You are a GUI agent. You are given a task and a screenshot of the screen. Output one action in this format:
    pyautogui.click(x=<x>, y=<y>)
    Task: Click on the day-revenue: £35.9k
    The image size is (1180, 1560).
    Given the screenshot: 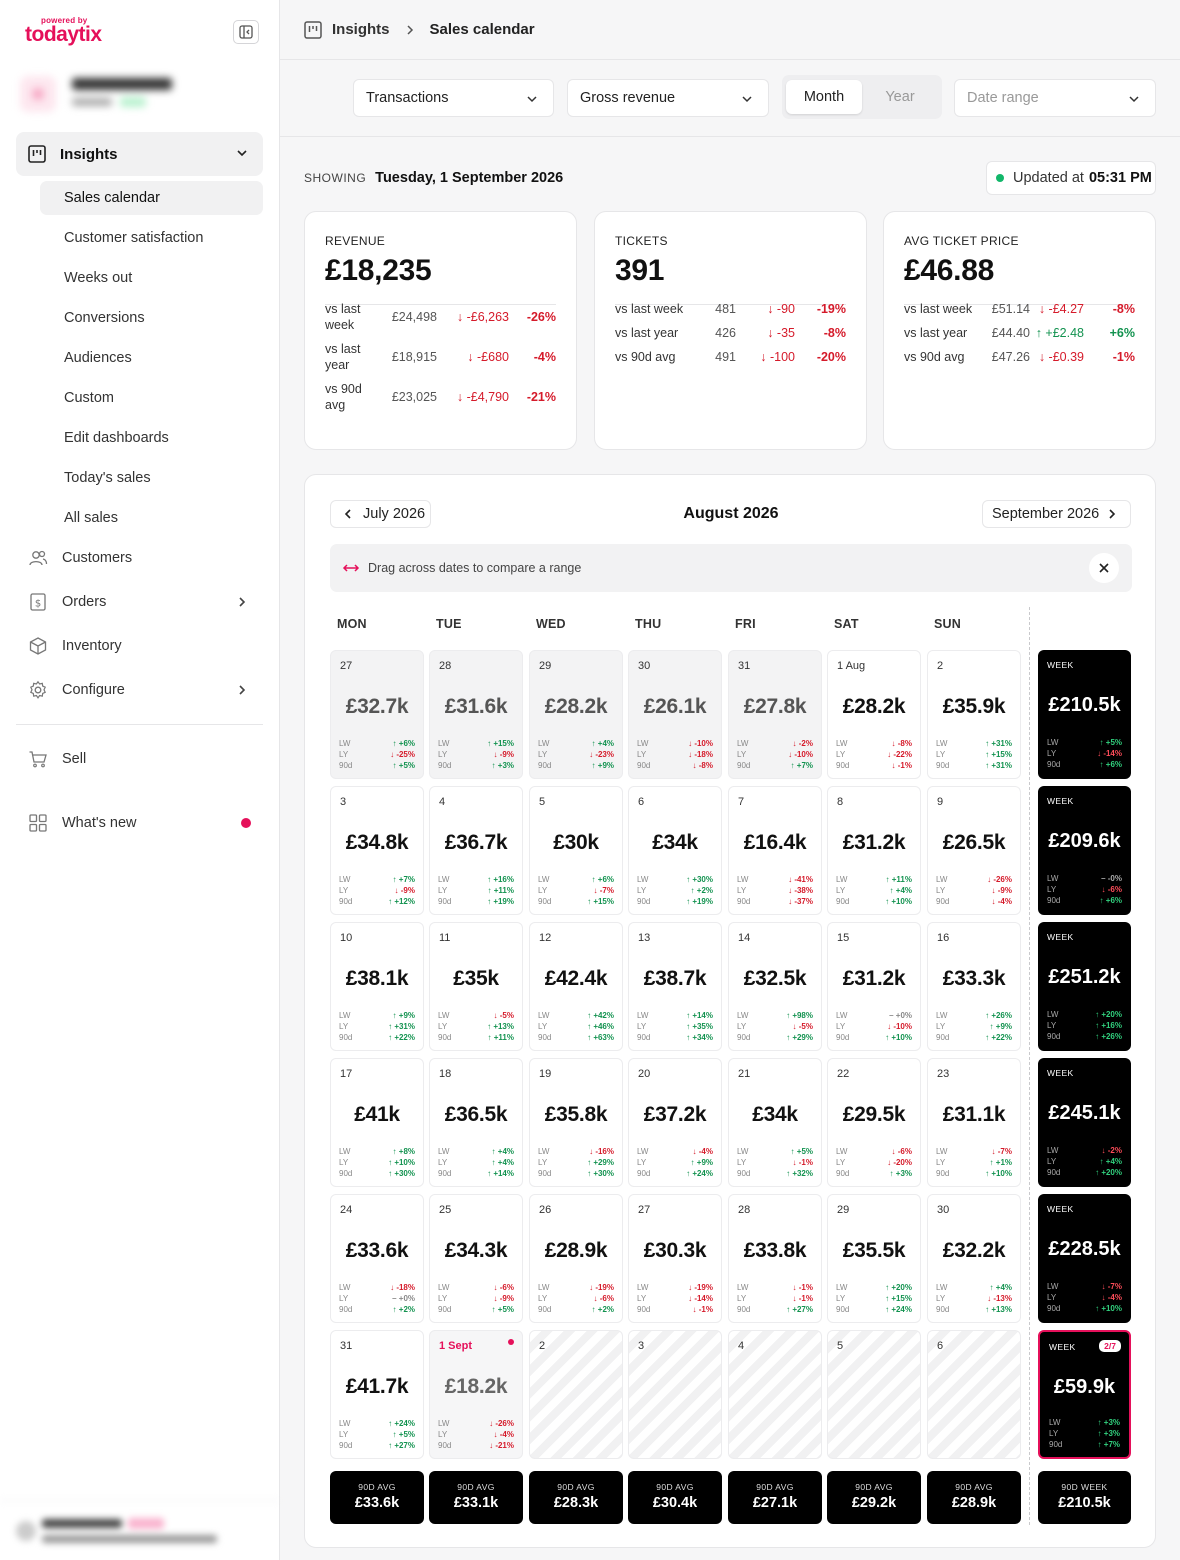 What is the action you would take?
    pyautogui.click(x=974, y=706)
    